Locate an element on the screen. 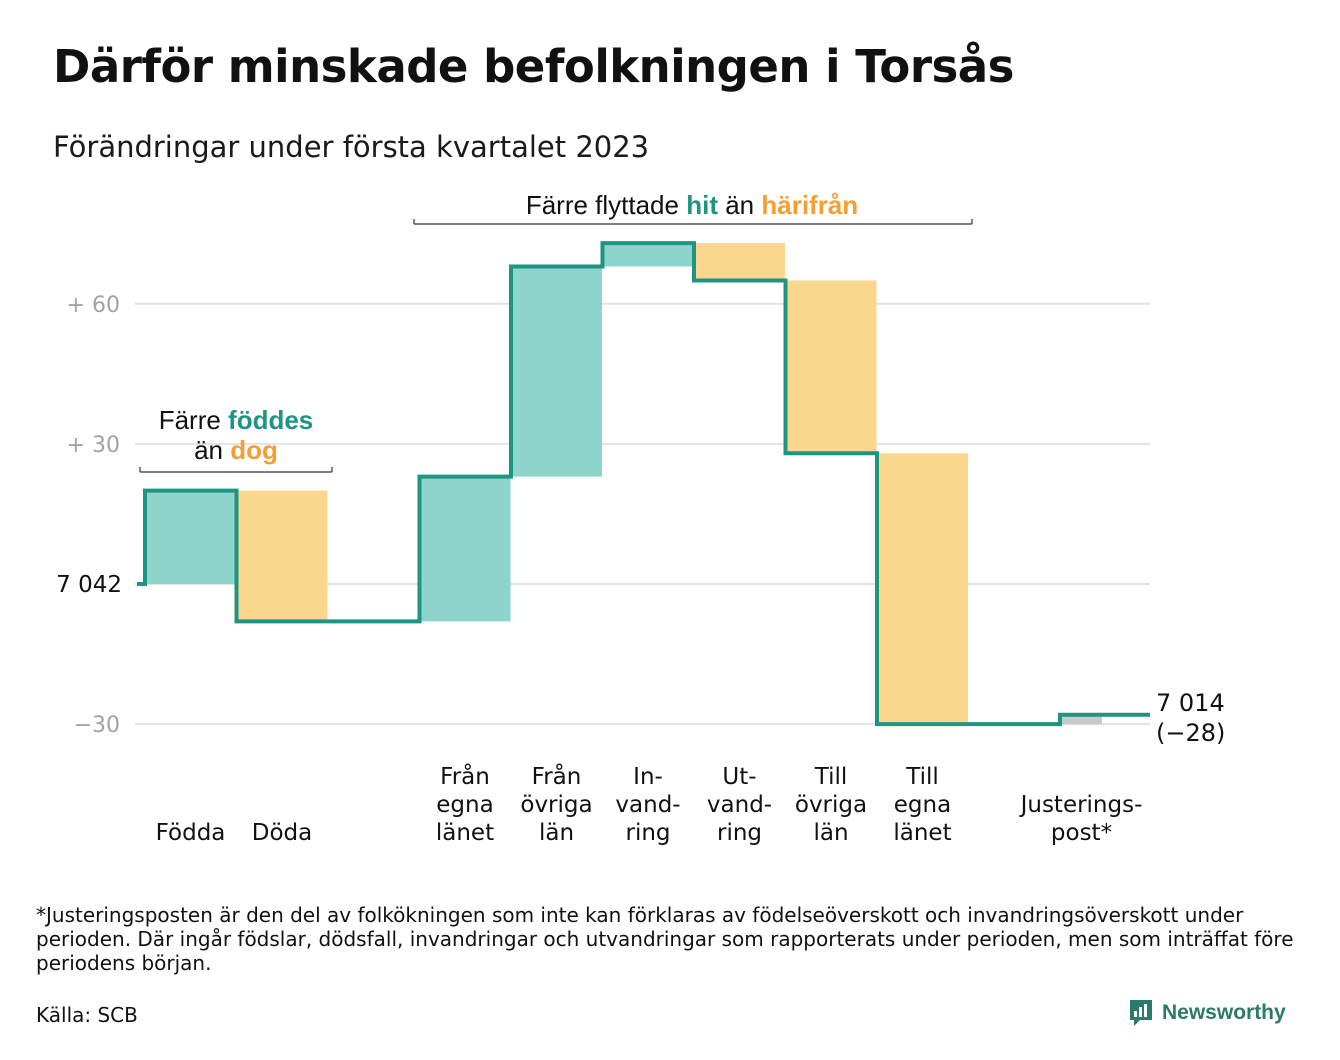 Image resolution: width=1340 pixels, height=1060 pixels. births-annotation-line1: Färre föddes is located at coordinates (236, 420).